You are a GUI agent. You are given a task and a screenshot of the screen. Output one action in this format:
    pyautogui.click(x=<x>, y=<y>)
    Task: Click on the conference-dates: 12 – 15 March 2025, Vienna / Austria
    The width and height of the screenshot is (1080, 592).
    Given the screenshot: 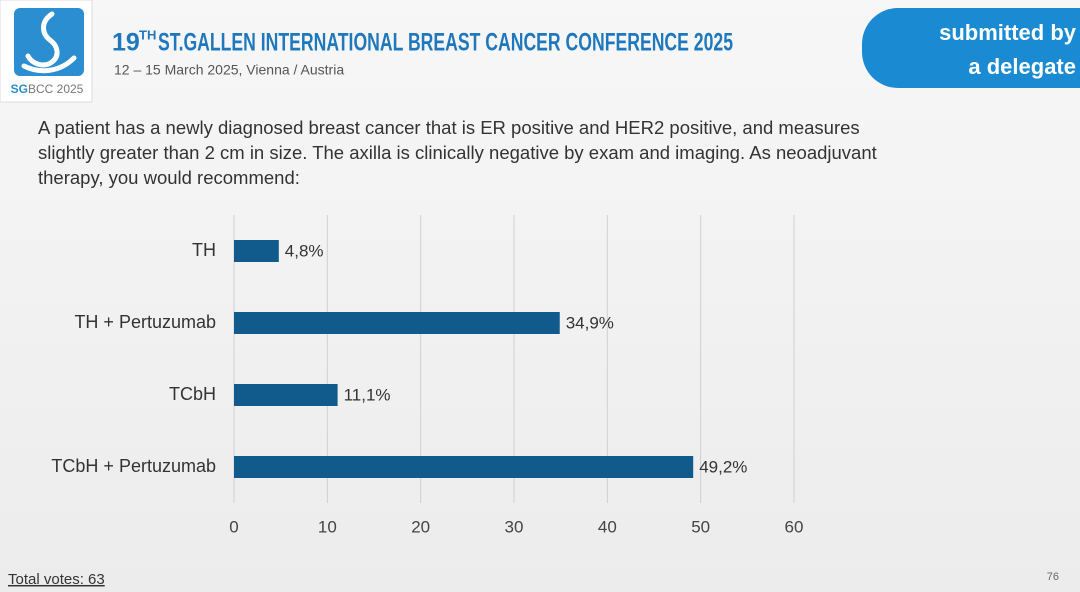 What is the action you would take?
    pyautogui.click(x=229, y=70)
    